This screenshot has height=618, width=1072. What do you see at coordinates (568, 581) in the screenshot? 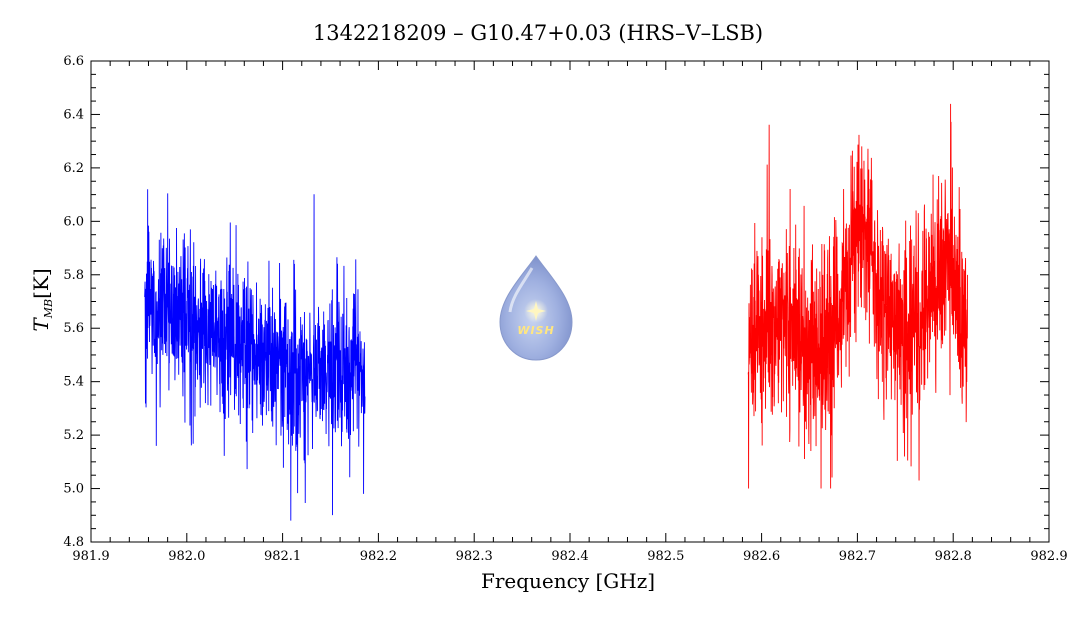
I see `x-axis-label: Frequency [GHz]` at bounding box center [568, 581].